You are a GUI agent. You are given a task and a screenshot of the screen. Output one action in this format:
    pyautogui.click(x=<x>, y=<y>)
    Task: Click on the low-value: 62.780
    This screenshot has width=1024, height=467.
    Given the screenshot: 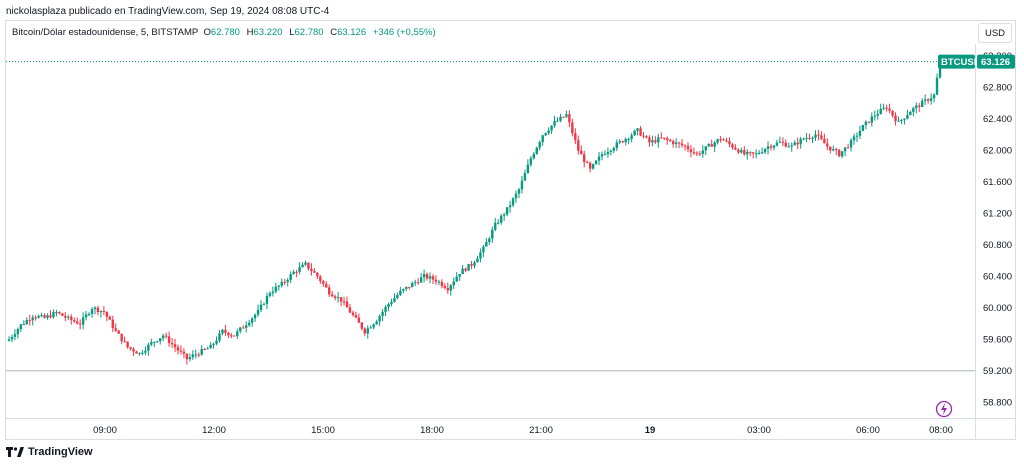 What is the action you would take?
    pyautogui.click(x=309, y=32)
    